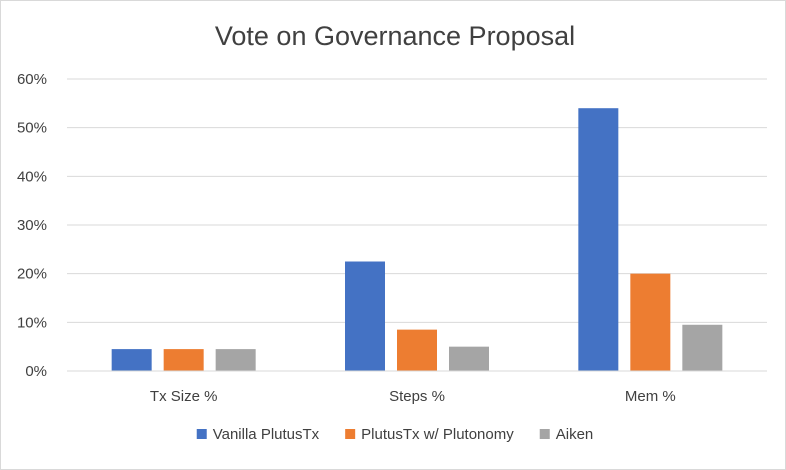  What do you see at coordinates (32, 79) in the screenshot?
I see `y-tick-label: 60%` at bounding box center [32, 79].